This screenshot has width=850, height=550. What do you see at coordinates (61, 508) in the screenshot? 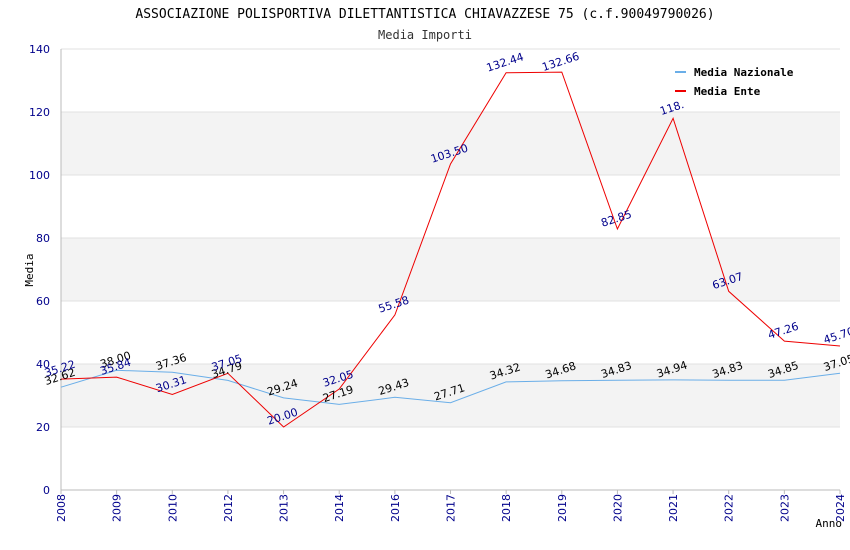
I see `x-tick-label: 2008` at bounding box center [61, 508].